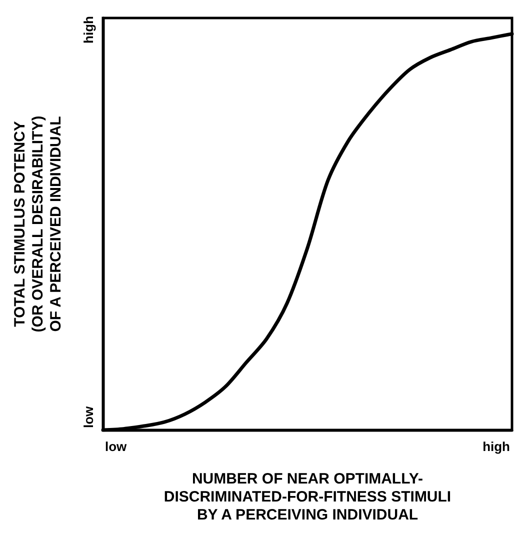 This screenshot has width=518, height=535. What do you see at coordinates (38, 224) in the screenshot?
I see `y-axis-title: TOTAL STIMULUS POTENCY (OR OVERALL DESIRABILITY) OF A PERCEIVED INDIVIDUAL` at bounding box center [38, 224].